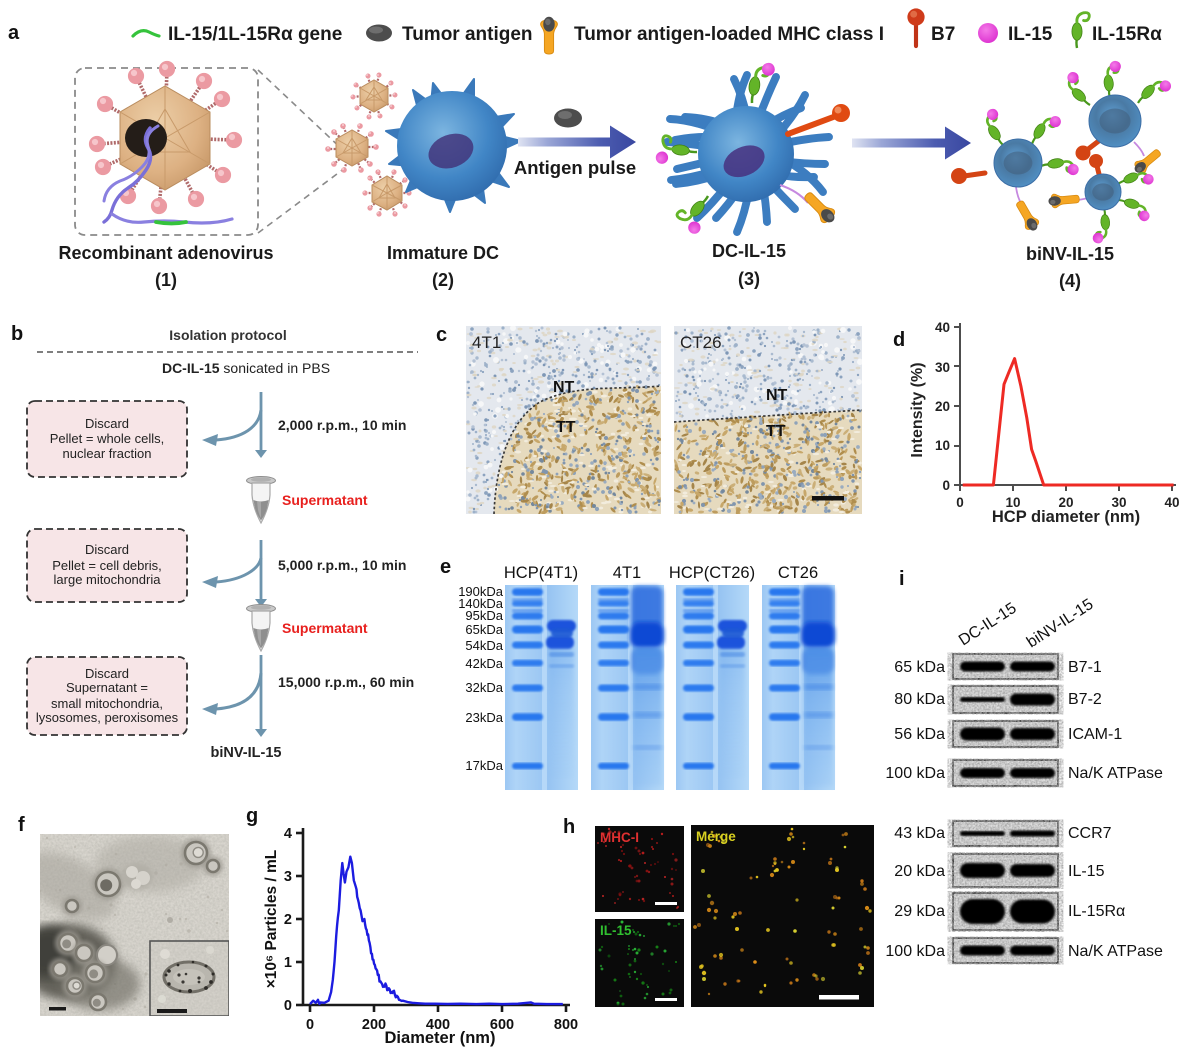  I want to click on svg-text: B7-1, so click(1085, 667).